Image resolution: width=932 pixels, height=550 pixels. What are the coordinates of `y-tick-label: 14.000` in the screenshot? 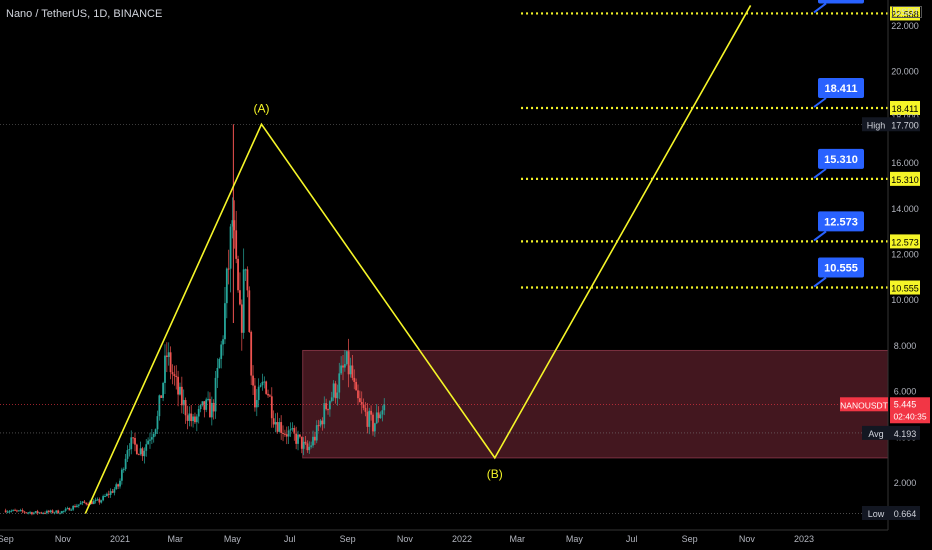 It's located at (905, 209).